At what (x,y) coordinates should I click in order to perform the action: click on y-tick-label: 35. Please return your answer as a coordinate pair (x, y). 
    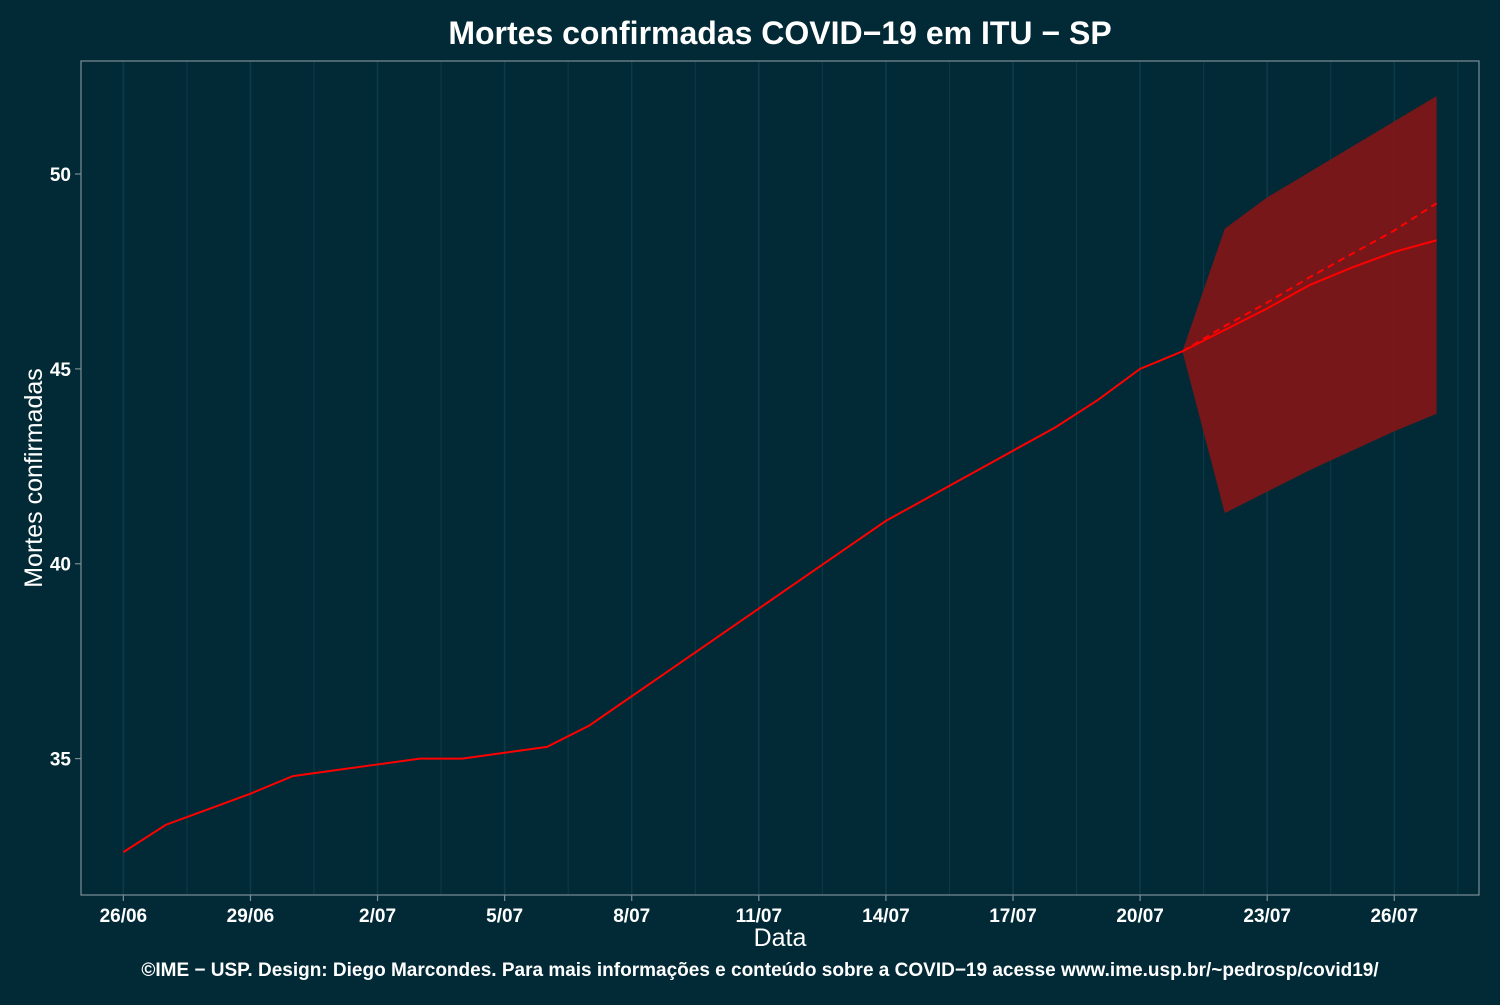
    Looking at the image, I should click on (61, 760).